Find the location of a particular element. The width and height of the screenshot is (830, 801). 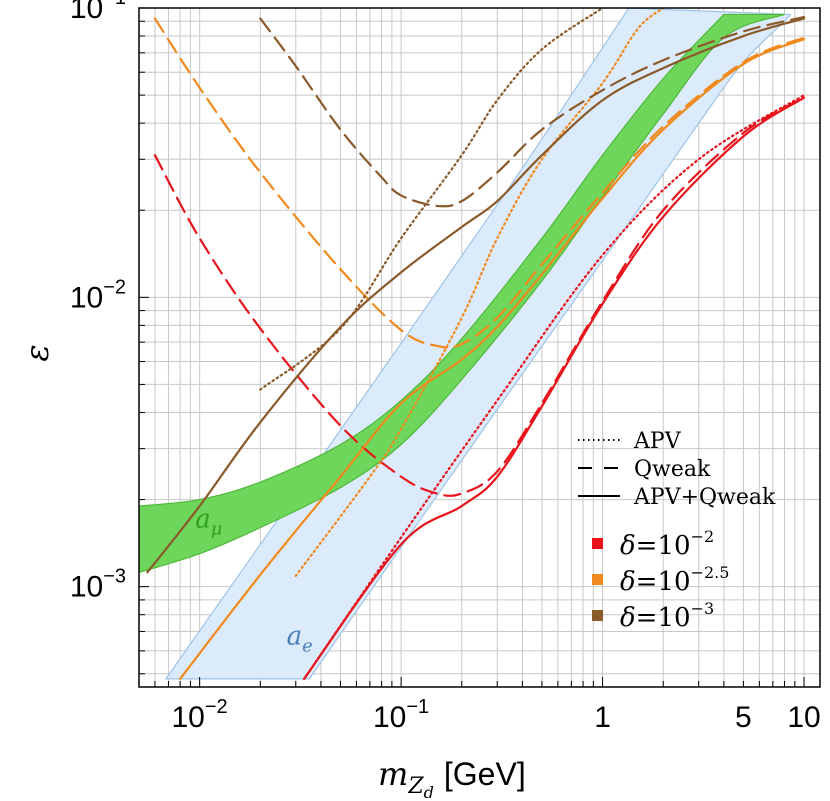

x-tick-label: 10⁻² is located at coordinates (200, 715).